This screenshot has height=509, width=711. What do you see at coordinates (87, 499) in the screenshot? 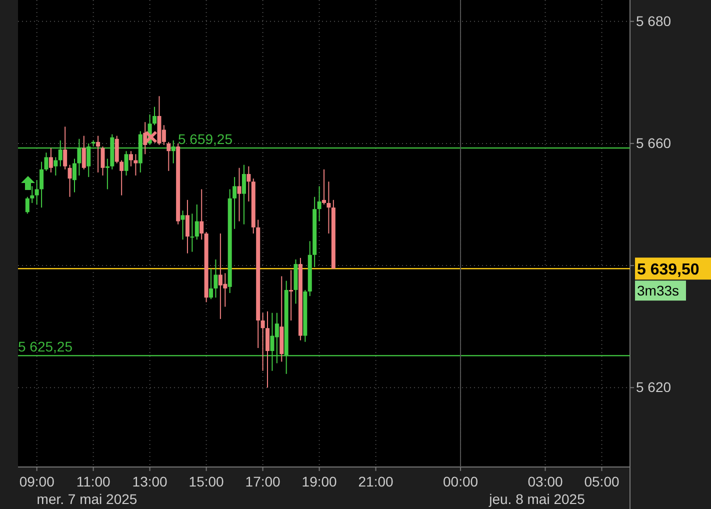
I see `text: mer. 7 mai 2025` at bounding box center [87, 499].